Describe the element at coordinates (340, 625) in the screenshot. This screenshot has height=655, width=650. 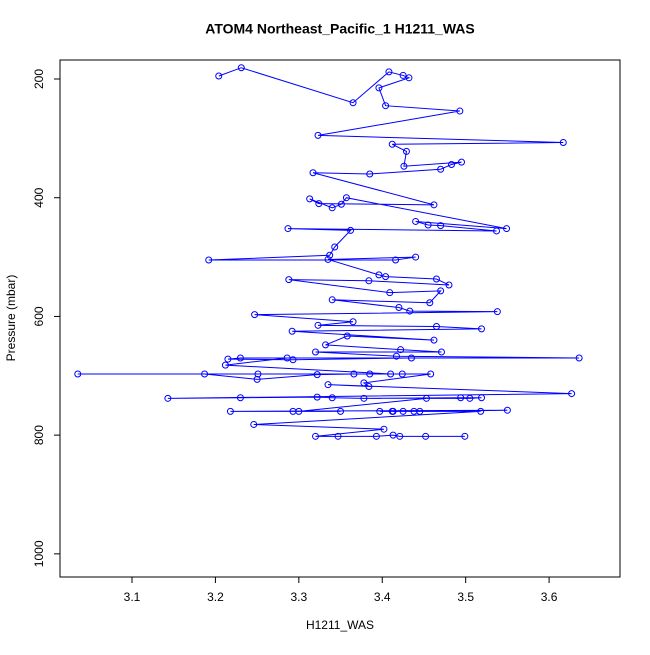
I see `x-axis-label: H1211_WAS` at that location.